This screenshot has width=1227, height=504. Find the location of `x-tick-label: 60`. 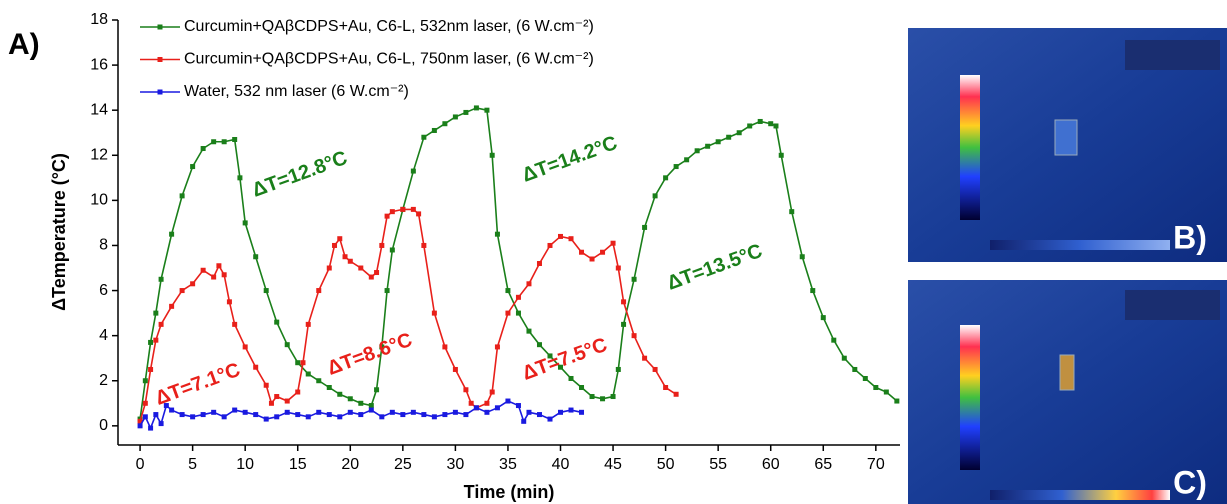

x-tick-label: 60 is located at coordinates (771, 464).